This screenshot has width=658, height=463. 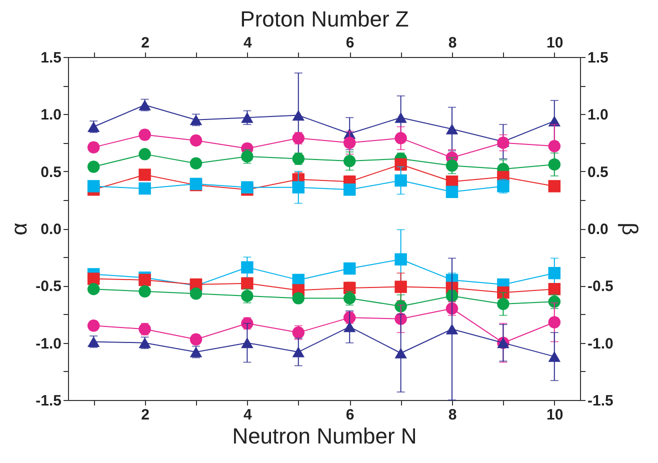 I want to click on y2-tick-label: 0.5, so click(x=598, y=172).